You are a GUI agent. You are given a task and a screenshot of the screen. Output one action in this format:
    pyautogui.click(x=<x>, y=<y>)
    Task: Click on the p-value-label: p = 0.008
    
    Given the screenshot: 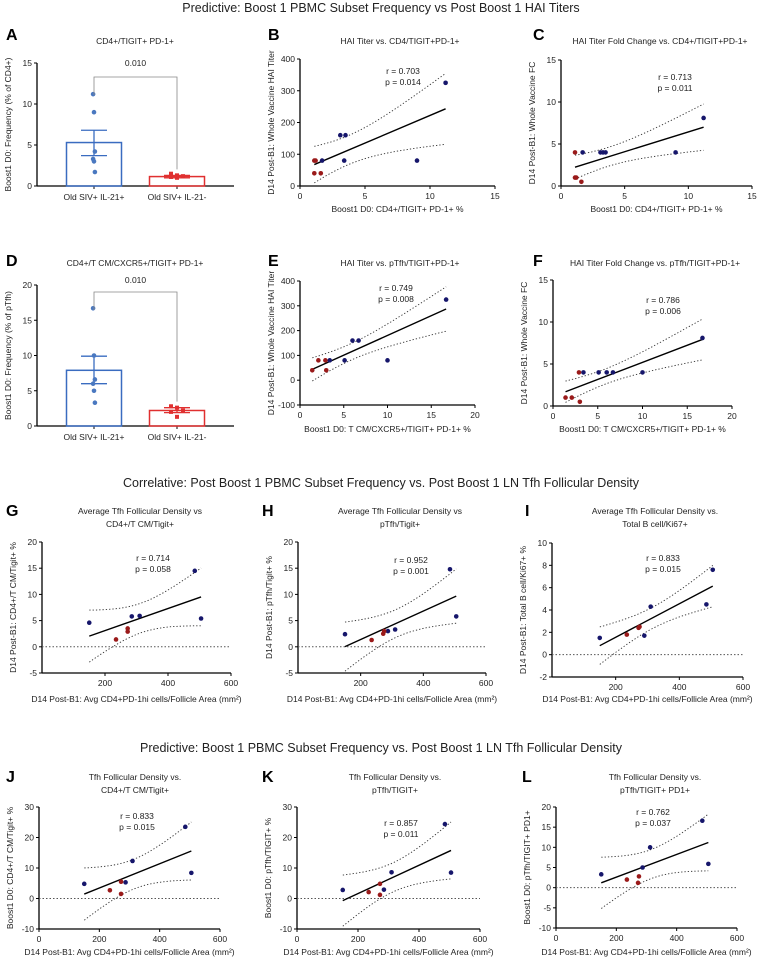 What is the action you would take?
    pyautogui.click(x=396, y=299)
    